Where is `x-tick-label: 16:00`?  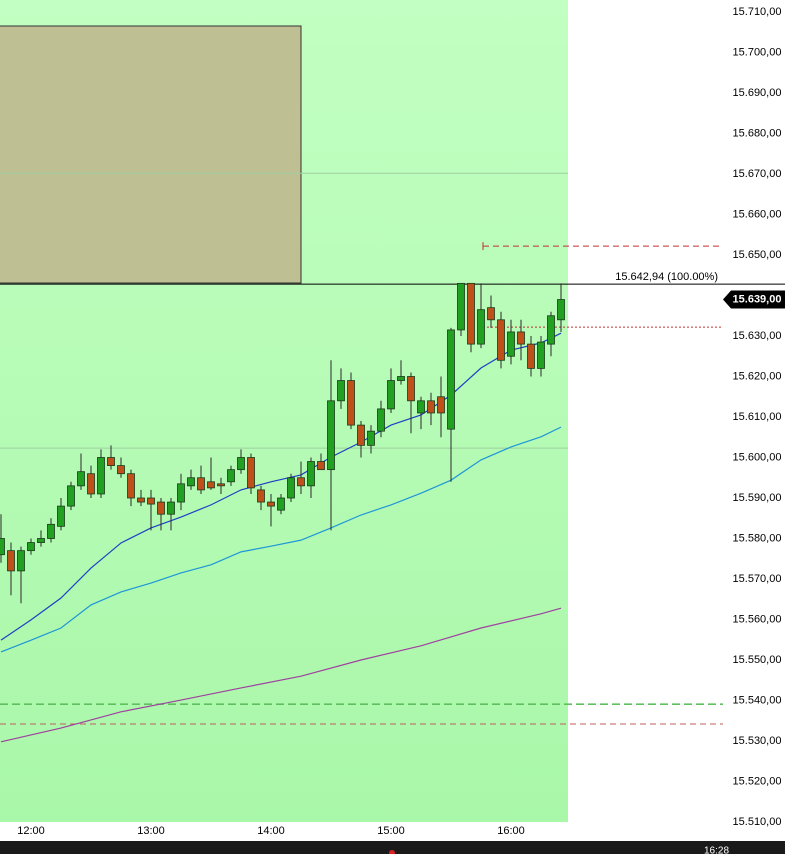
x-tick-label: 16:00 is located at coordinates (511, 831).